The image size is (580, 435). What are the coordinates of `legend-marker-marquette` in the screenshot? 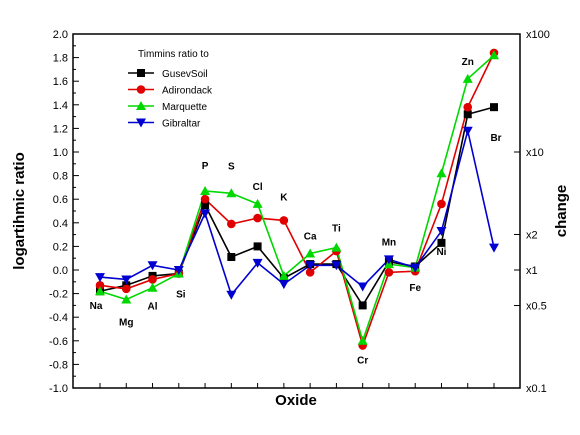 It's located at (141, 105).